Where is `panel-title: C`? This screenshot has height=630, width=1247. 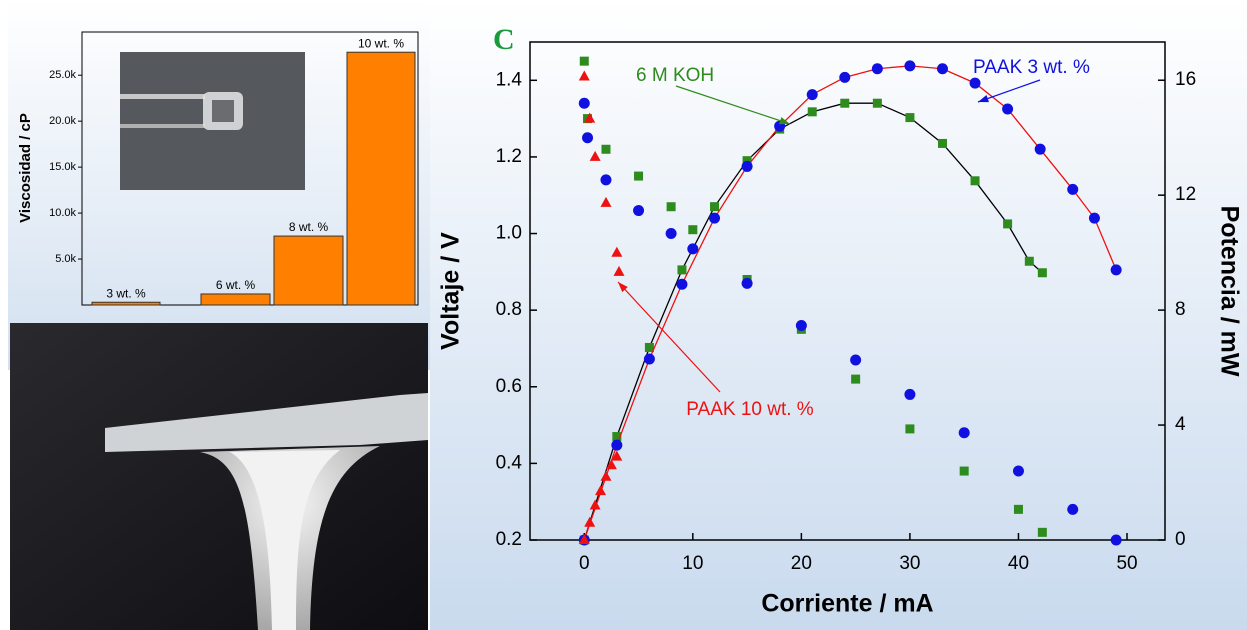 panel-title: C is located at coordinates (504, 39).